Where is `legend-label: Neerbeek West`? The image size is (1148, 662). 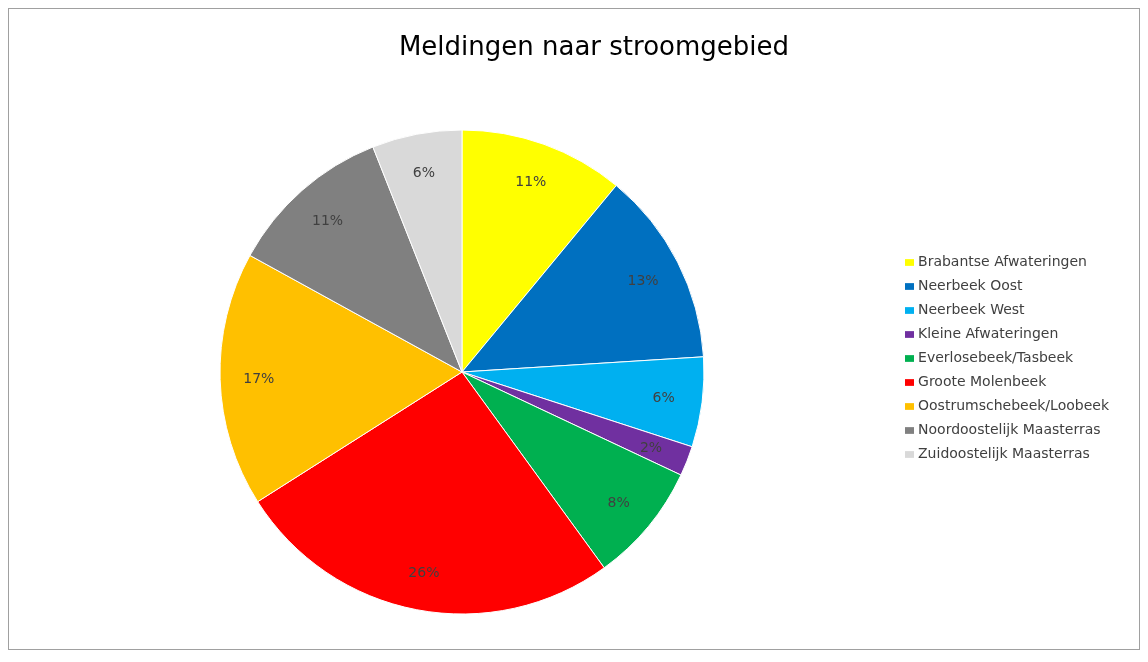 legend-label: Neerbeek West is located at coordinates (971, 309).